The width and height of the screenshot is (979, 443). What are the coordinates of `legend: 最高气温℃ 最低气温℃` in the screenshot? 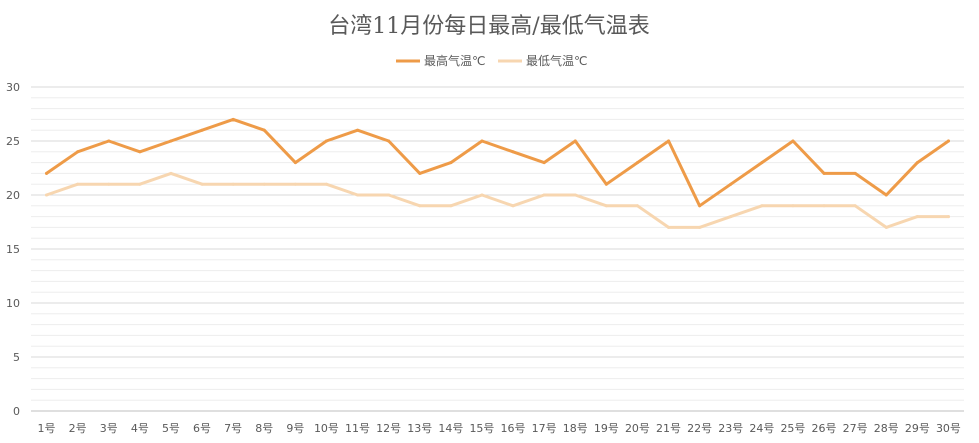 It's located at (491, 60).